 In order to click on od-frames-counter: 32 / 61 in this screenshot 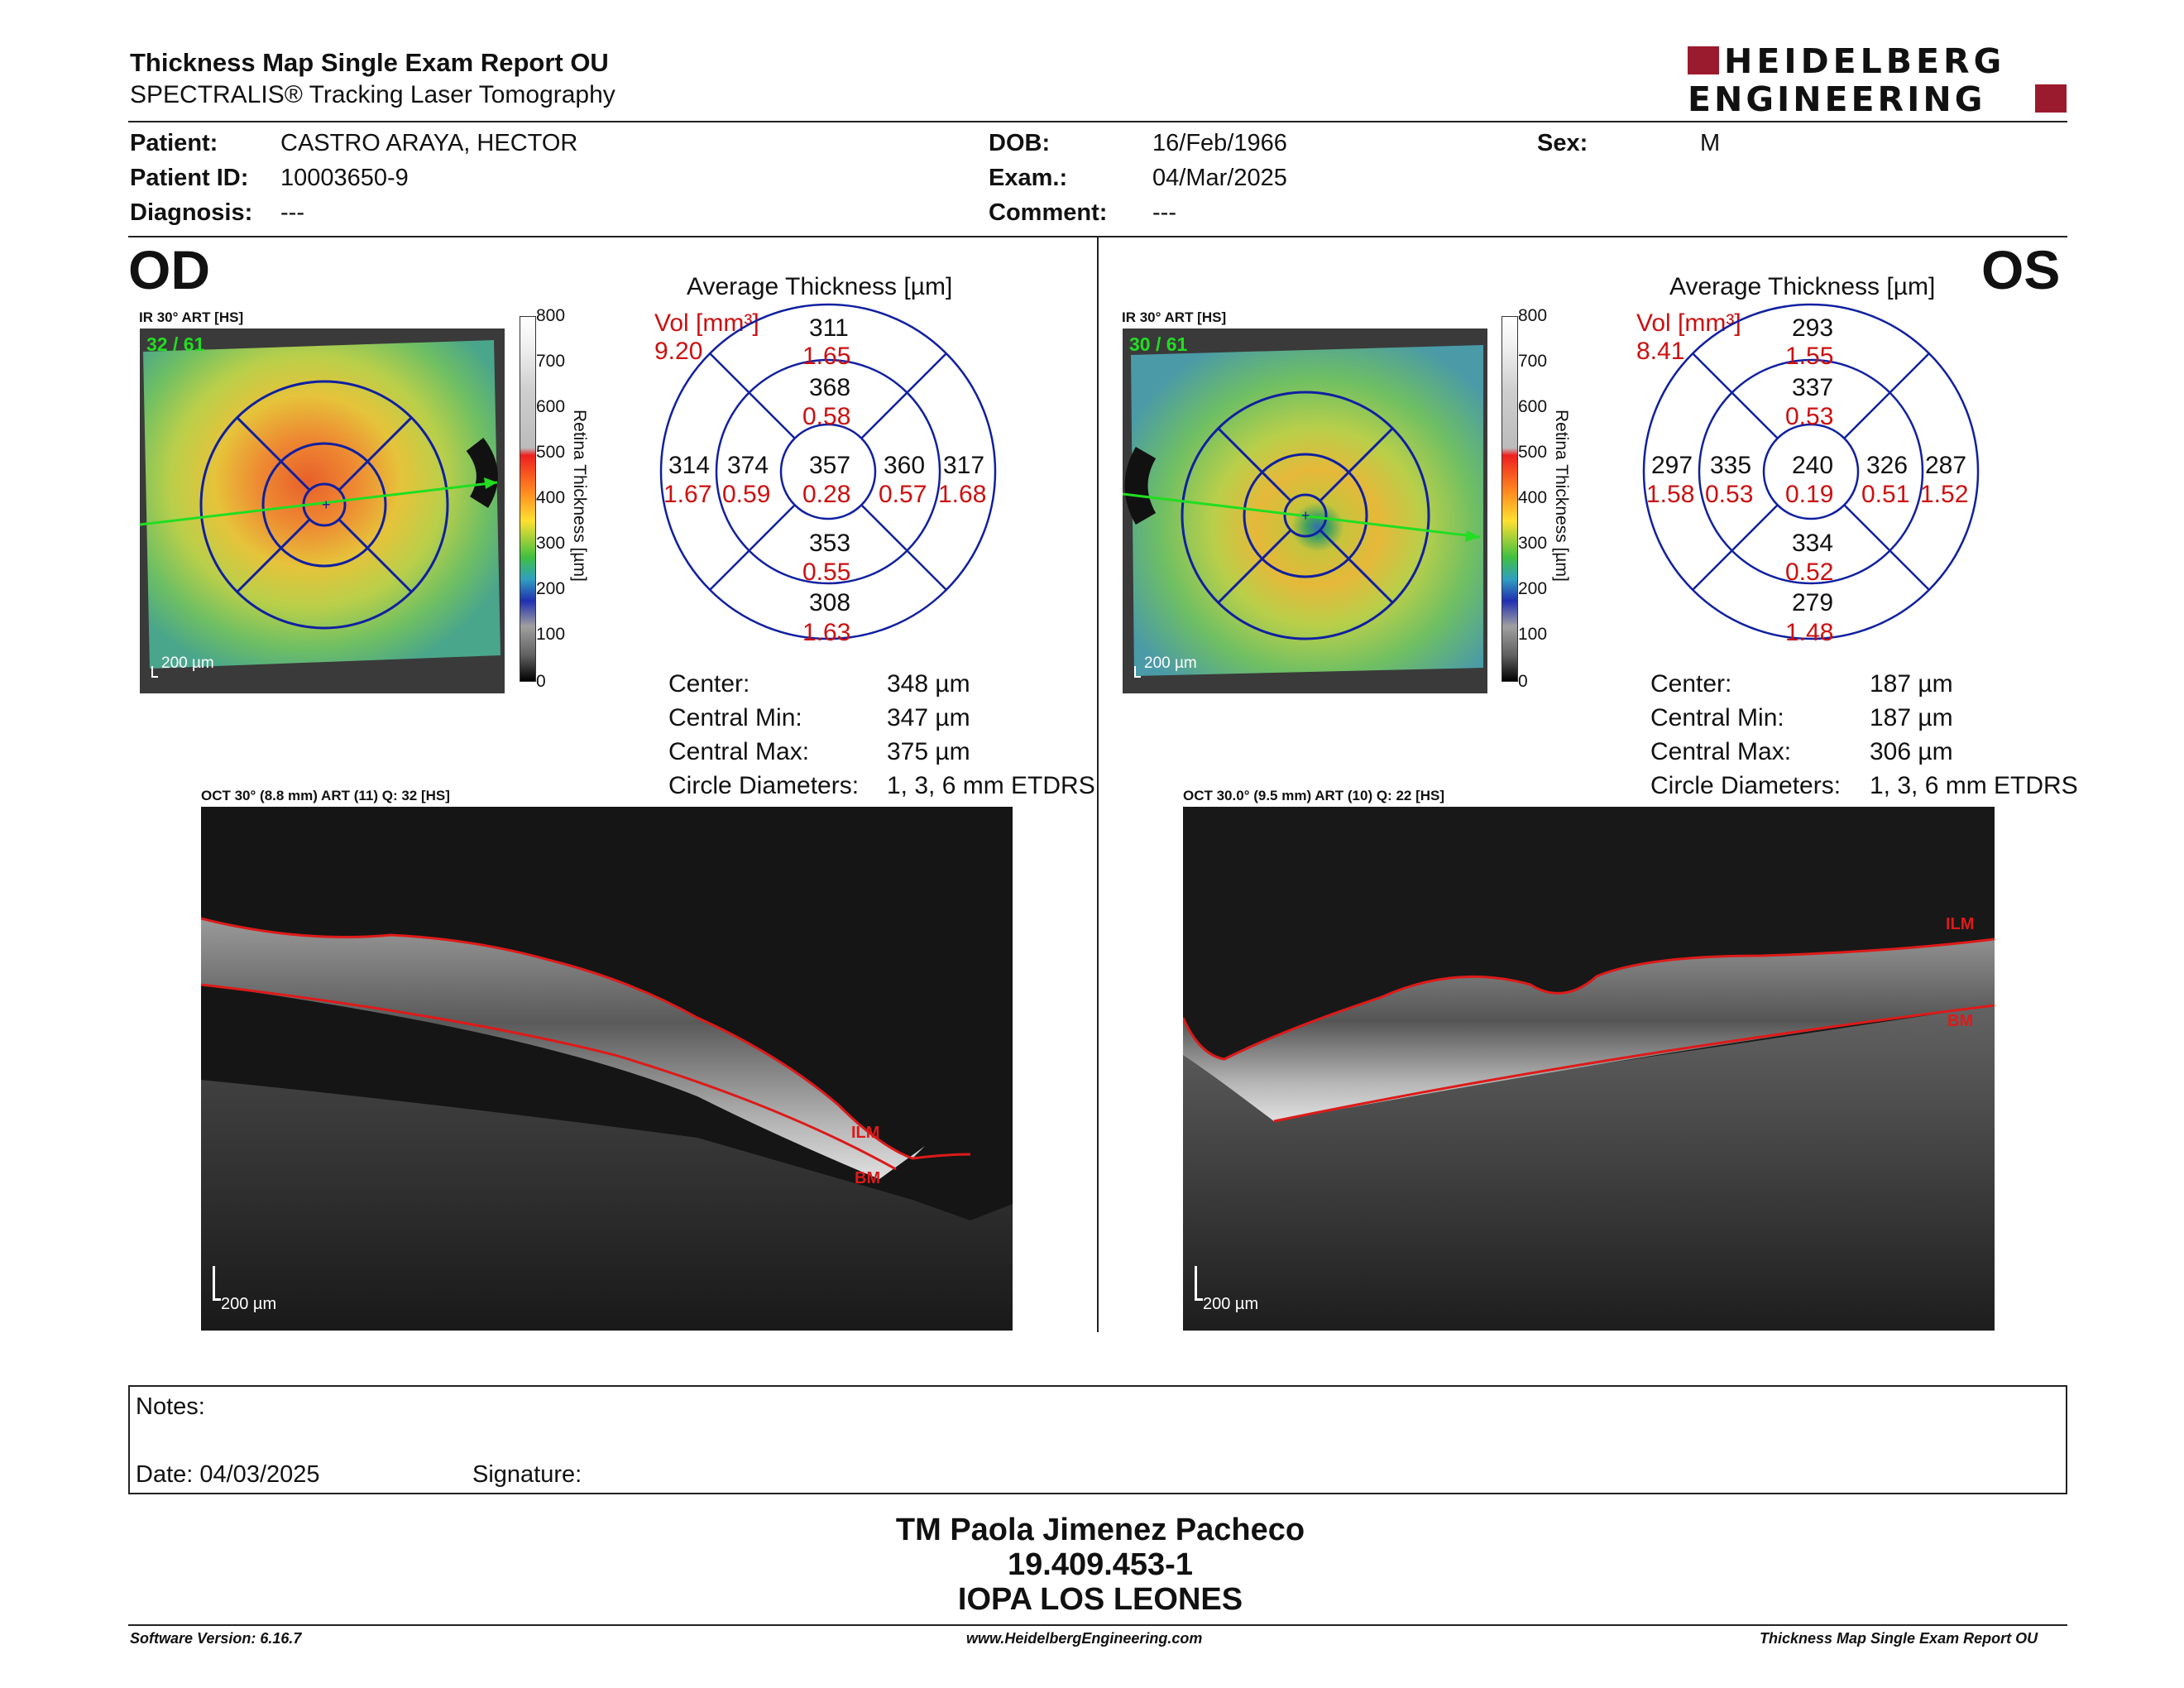, I will do `click(175, 344)`.